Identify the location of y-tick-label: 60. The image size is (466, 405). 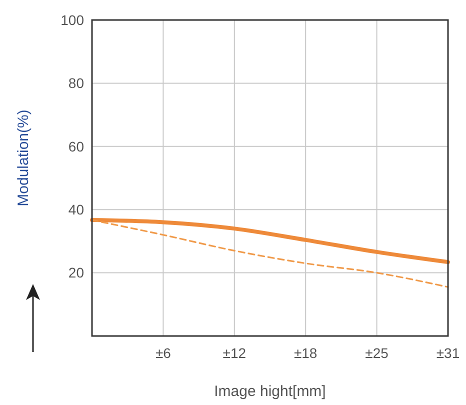
(76, 146).